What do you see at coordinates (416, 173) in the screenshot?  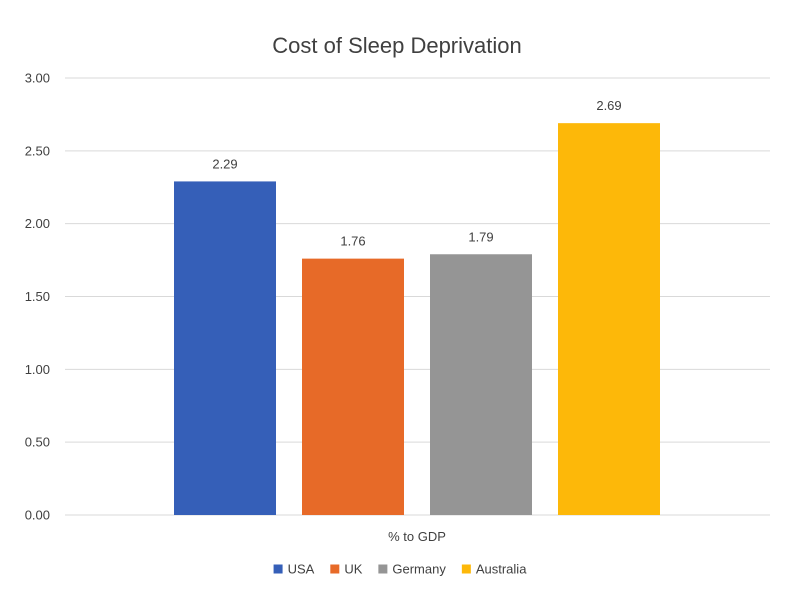 I see `data-labels: 2.29 1.76 1.79 2.69` at bounding box center [416, 173].